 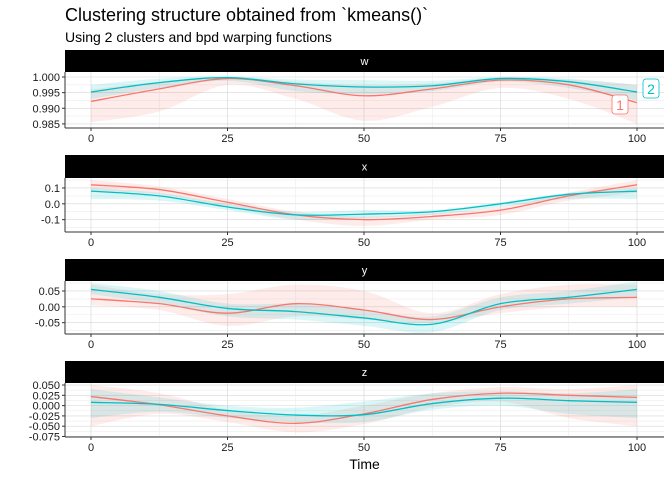 I want to click on facet-strip-label: z, so click(x=365, y=373).